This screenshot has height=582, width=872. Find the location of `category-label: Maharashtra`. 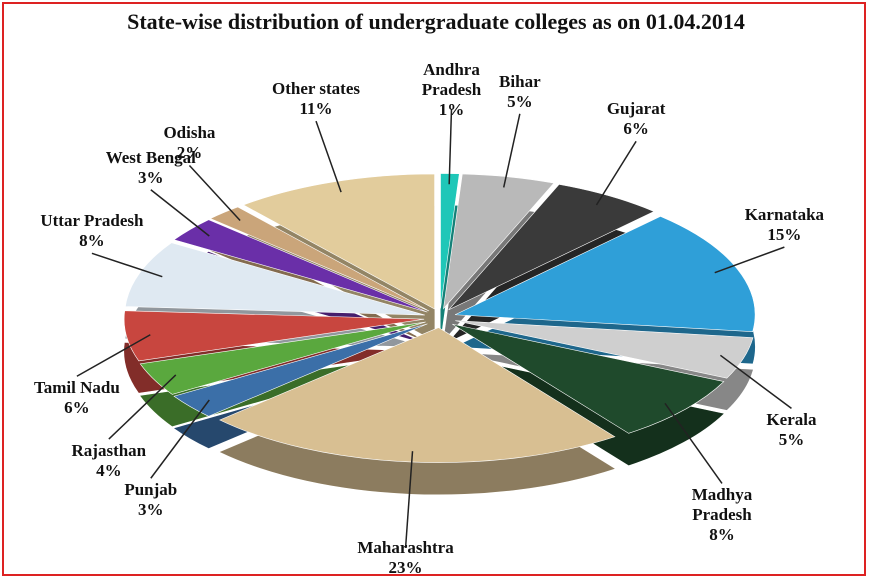

category-label: Maharashtra is located at coordinates (405, 547).